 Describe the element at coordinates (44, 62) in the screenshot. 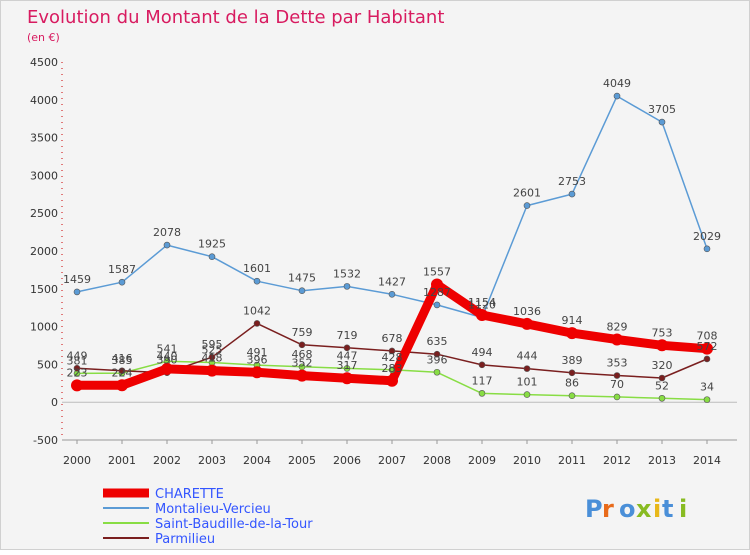

I see `y-tick-label: 4500` at that location.